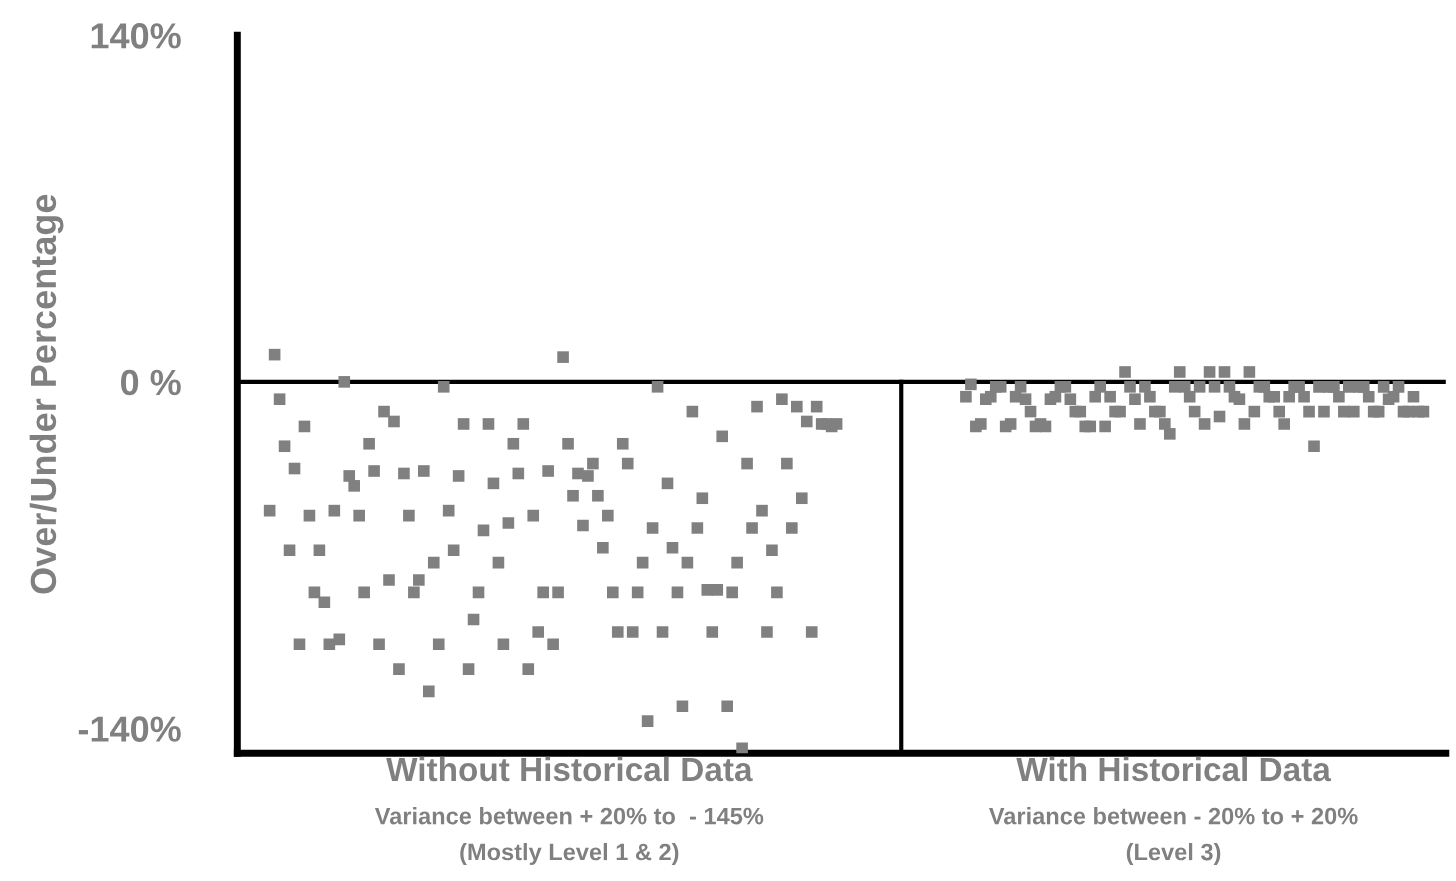 The image size is (1456, 881). What do you see at coordinates (1174, 769) in the screenshot?
I see `text: With Historical Data` at bounding box center [1174, 769].